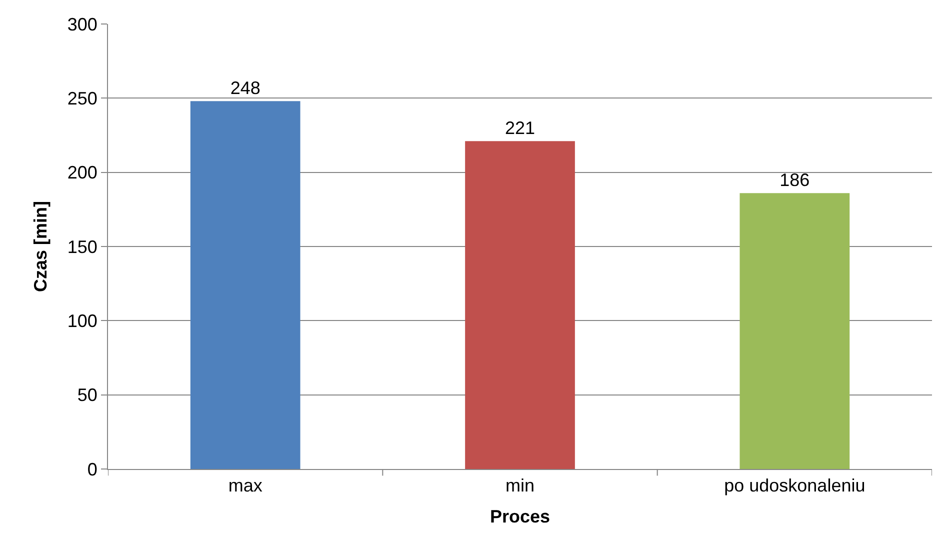 Image resolution: width=934 pixels, height=556 pixels. Describe the element at coordinates (82, 24) in the screenshot. I see `y-tick-label: 300` at that location.